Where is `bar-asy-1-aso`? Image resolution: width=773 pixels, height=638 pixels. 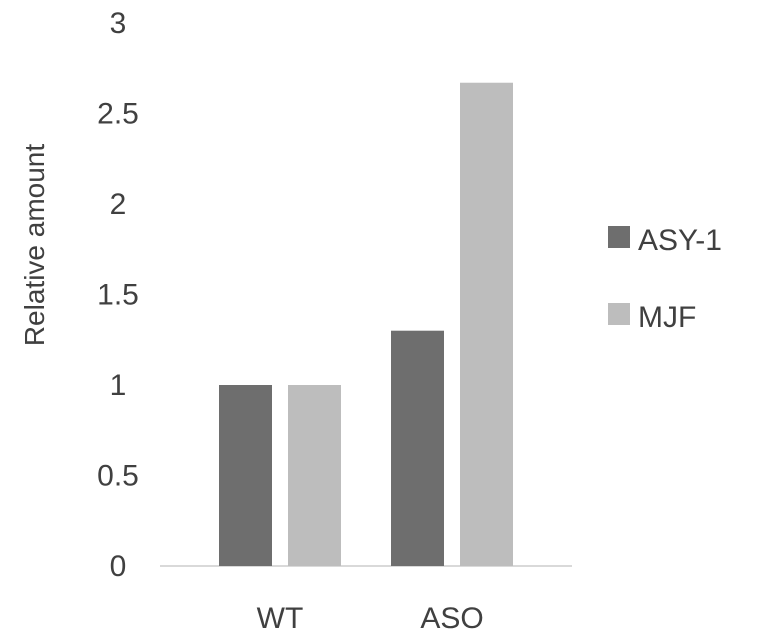
bar-asy-1-aso is located at coordinates (417, 448).